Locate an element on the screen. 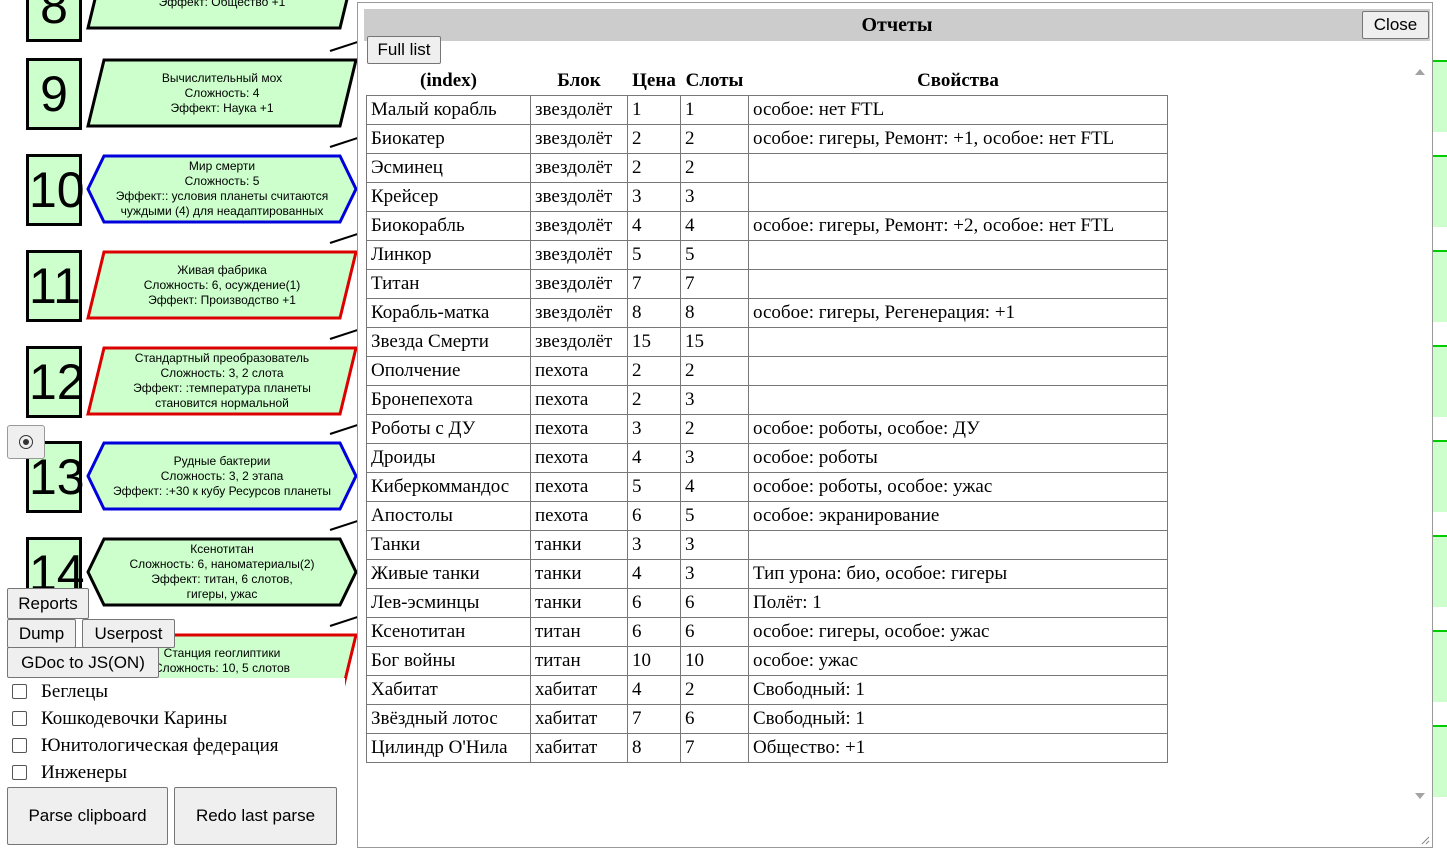 This screenshot has height=852, width=1447. table-row: Эсминец звездолёт 2 2 is located at coordinates (767, 168).